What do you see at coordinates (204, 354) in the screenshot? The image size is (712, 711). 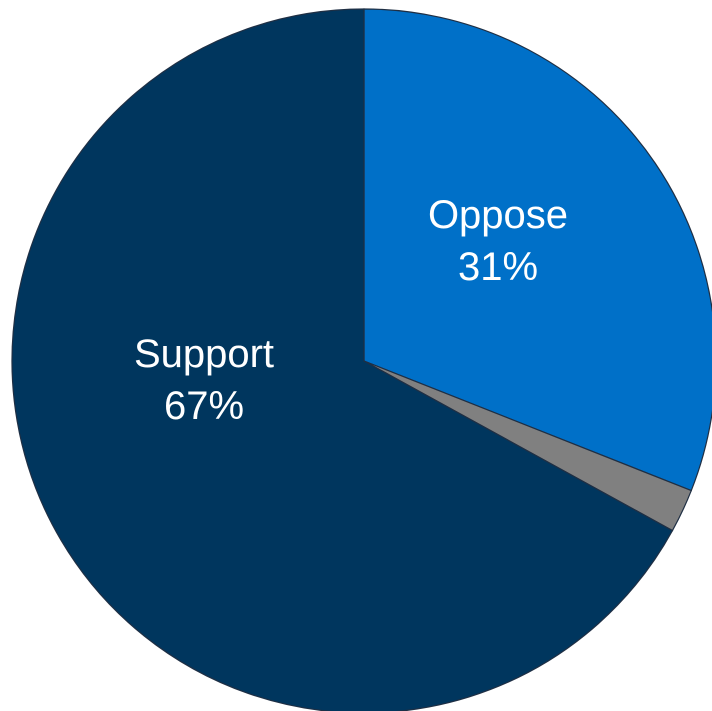 I see `slice-name-text: Support` at bounding box center [204, 354].